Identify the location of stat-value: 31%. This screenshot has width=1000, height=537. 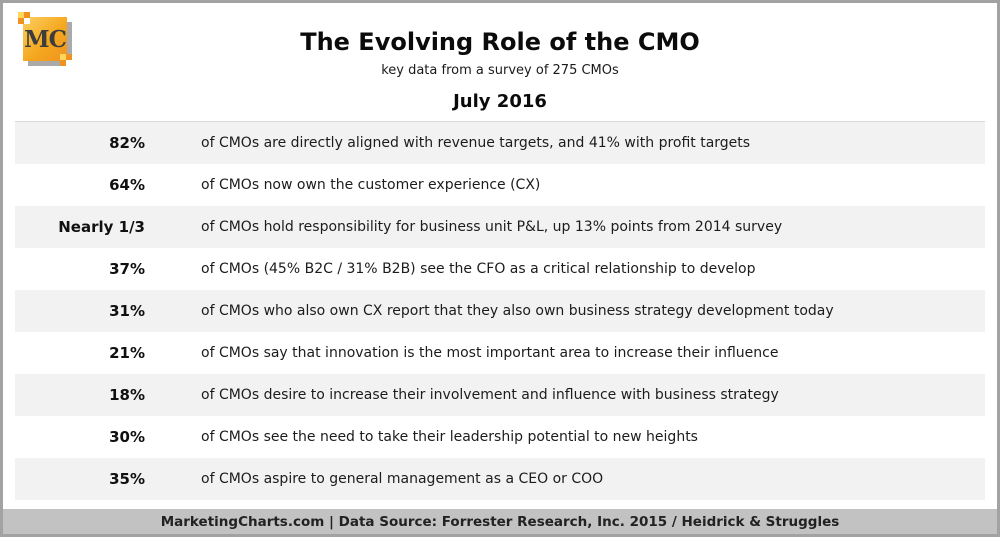
(127, 311).